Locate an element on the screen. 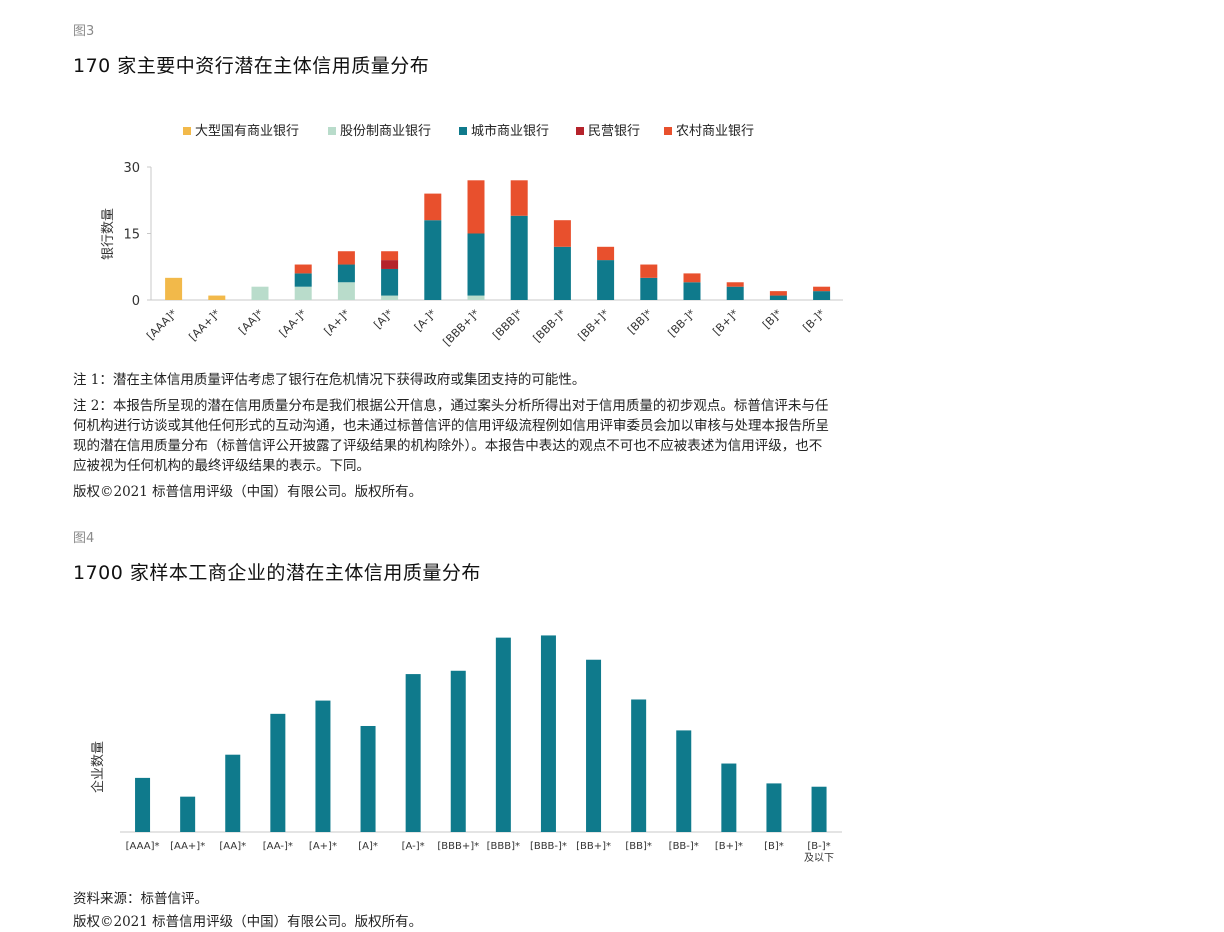 This screenshot has width=1224, height=932. figure-4-label: 图4 is located at coordinates (83, 536).